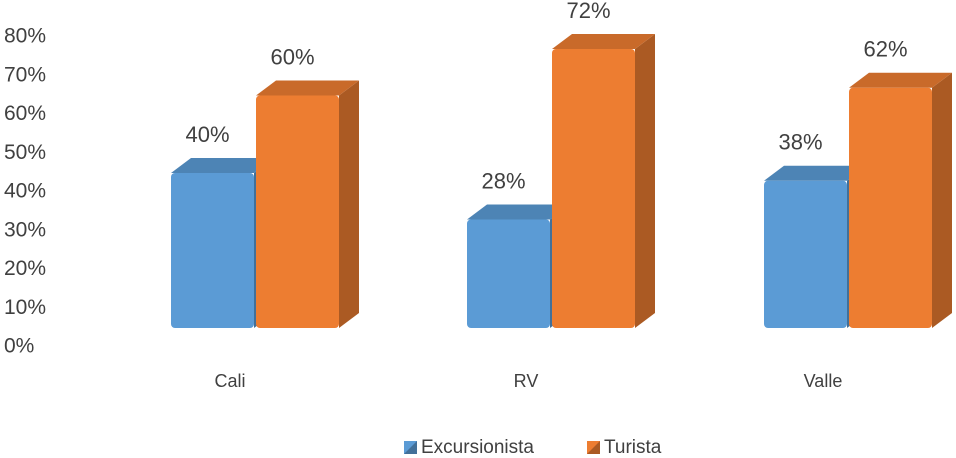  What do you see at coordinates (503, 180) in the screenshot?
I see `data-label: 28%` at bounding box center [503, 180].